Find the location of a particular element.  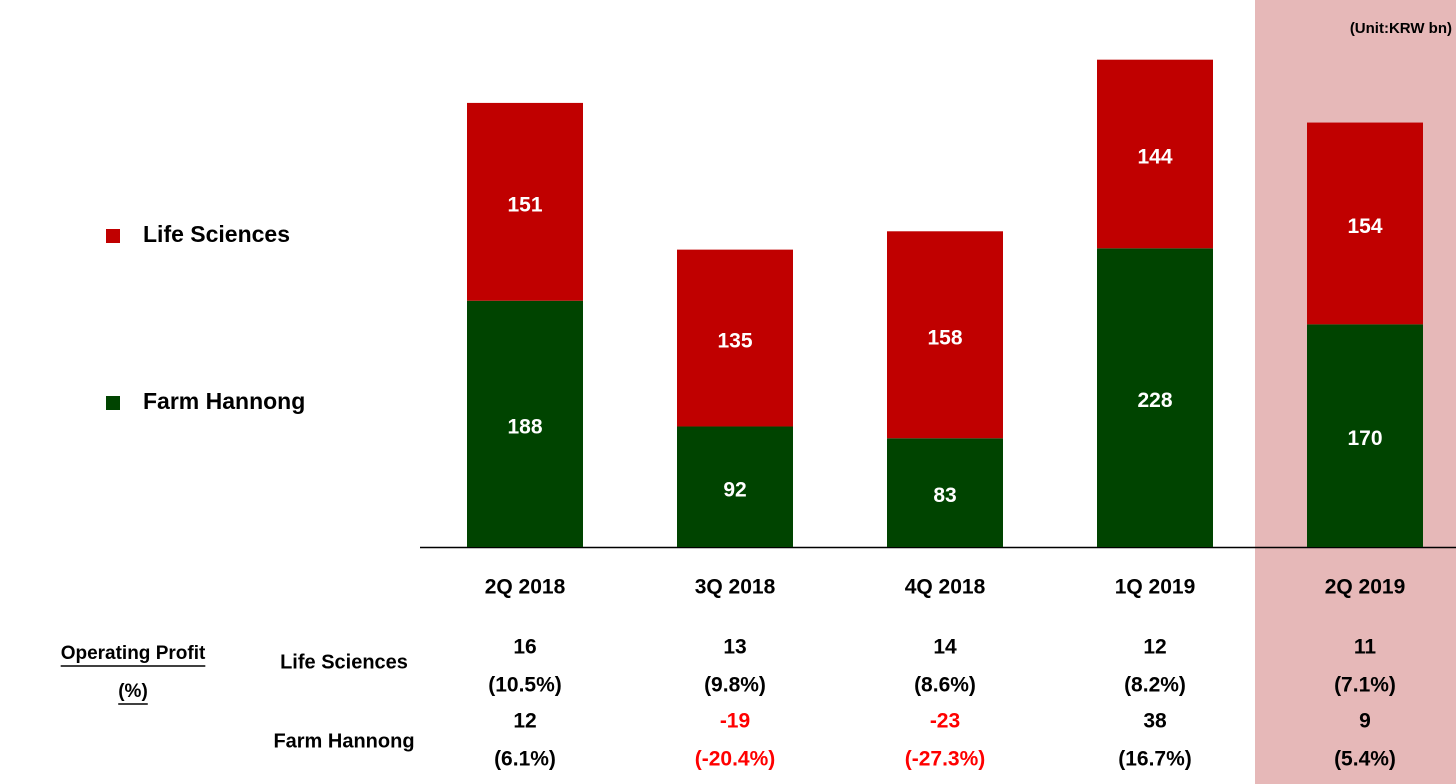

profit-margin: (5.4%) is located at coordinates (1365, 759).